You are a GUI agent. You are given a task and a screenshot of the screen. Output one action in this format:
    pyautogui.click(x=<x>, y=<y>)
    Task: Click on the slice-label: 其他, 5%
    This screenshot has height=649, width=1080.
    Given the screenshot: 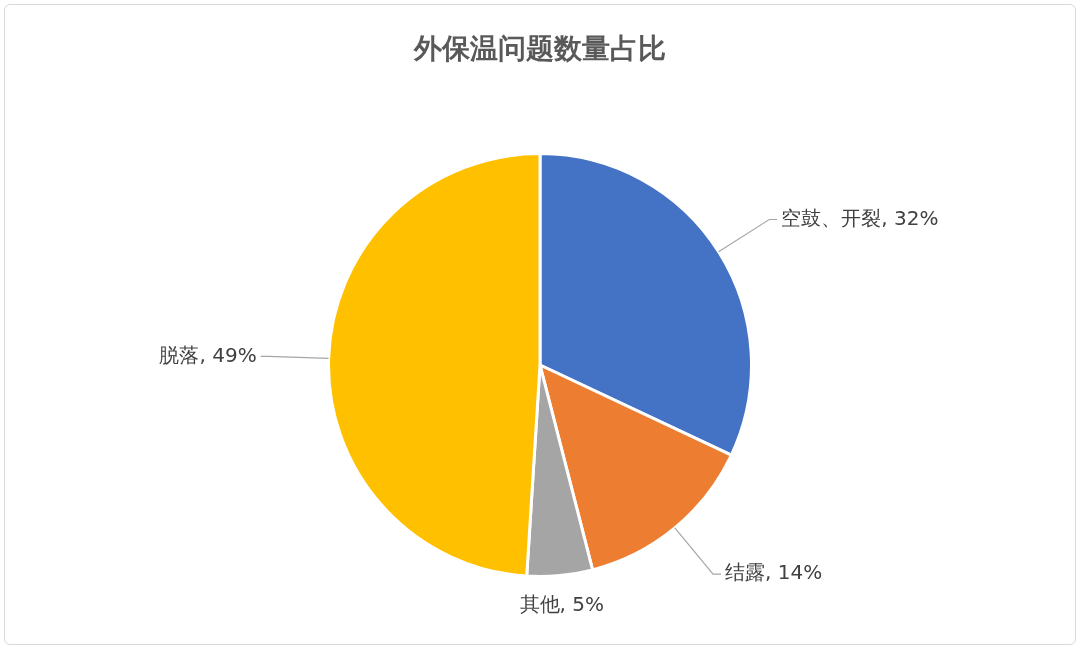 What is the action you would take?
    pyautogui.click(x=562, y=603)
    